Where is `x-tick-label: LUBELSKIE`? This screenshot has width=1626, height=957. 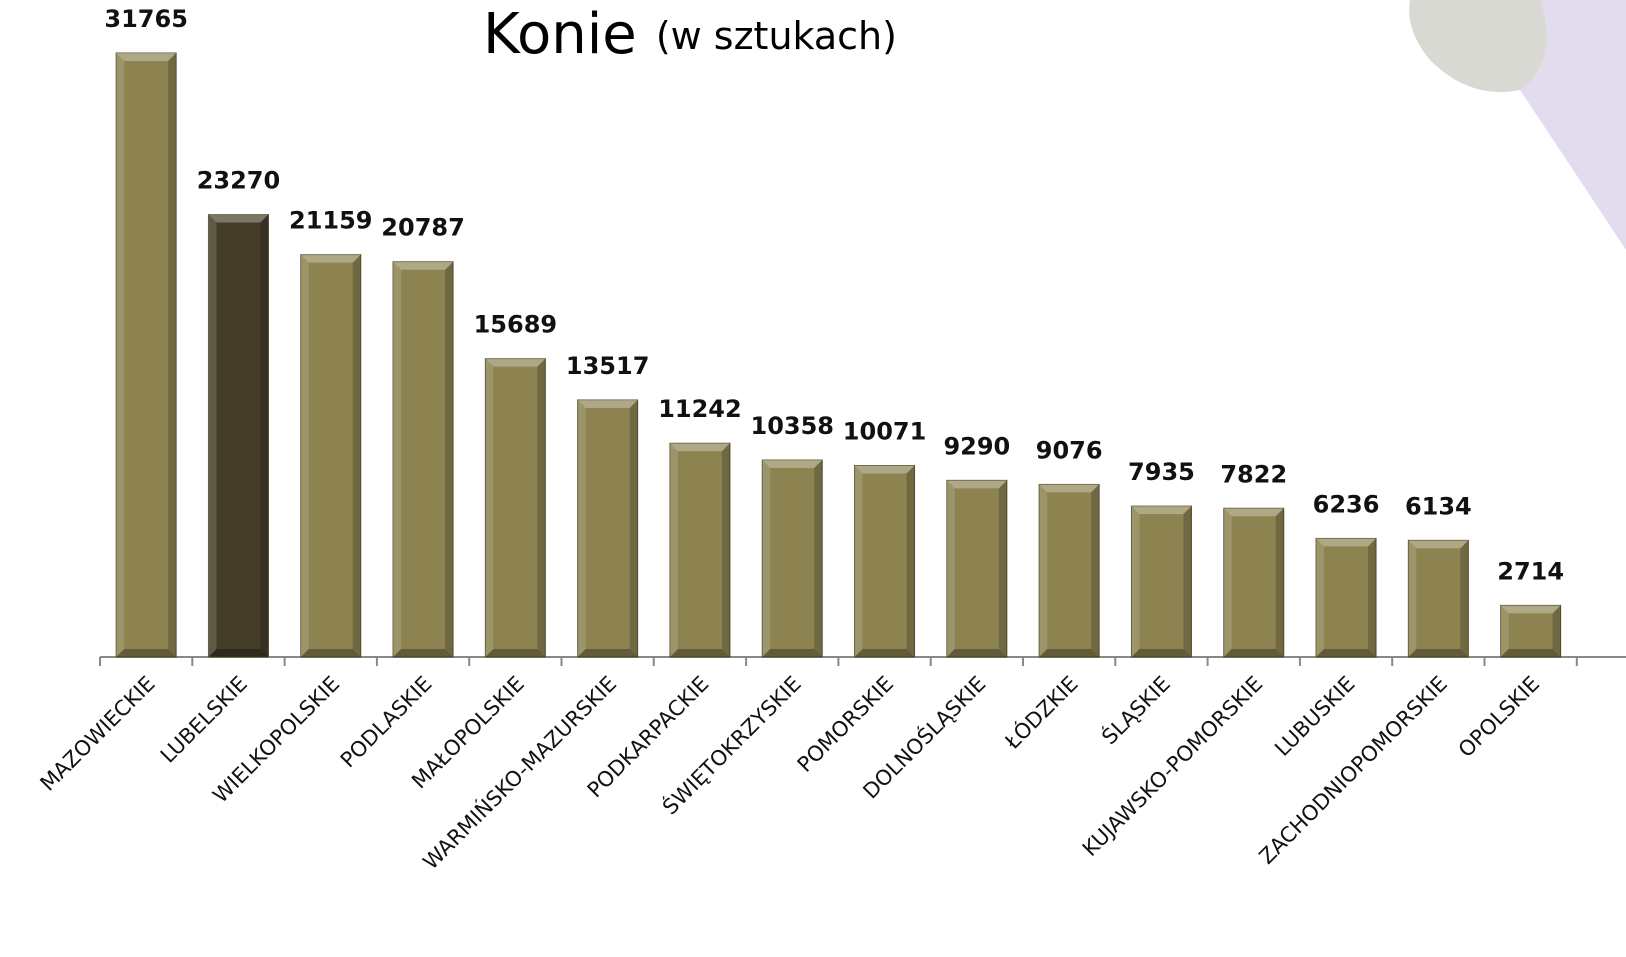
x-tick-label: LUBELSKIE is located at coordinates (204, 720).